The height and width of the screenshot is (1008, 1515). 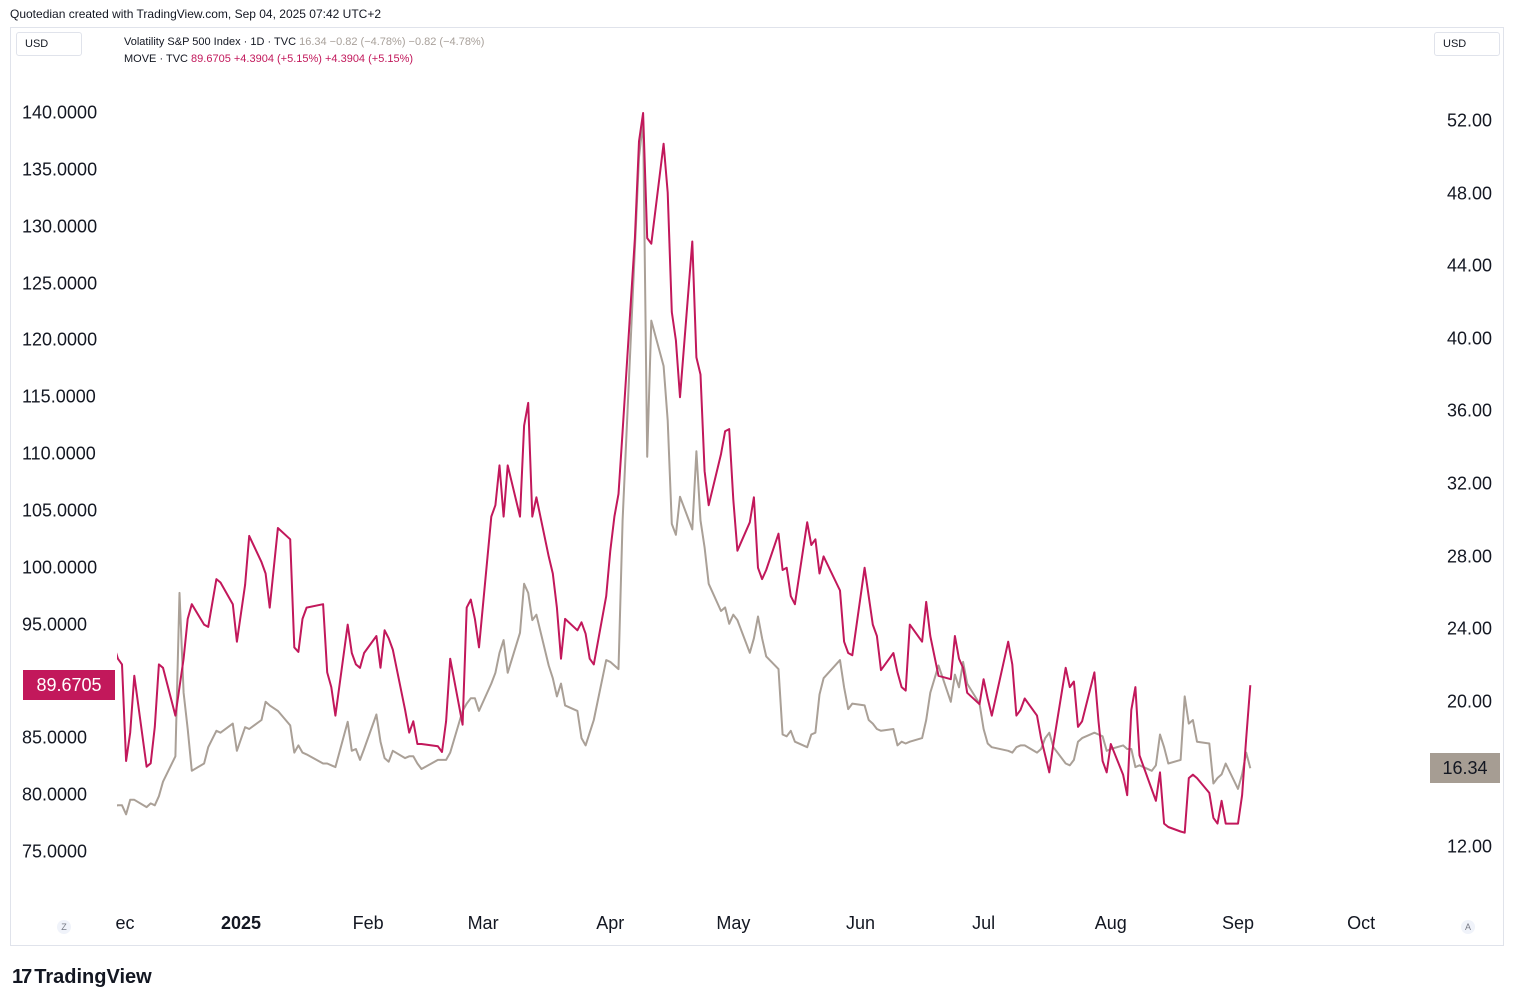 I want to click on right-axis-tick: 44.00, so click(x=1469, y=265).